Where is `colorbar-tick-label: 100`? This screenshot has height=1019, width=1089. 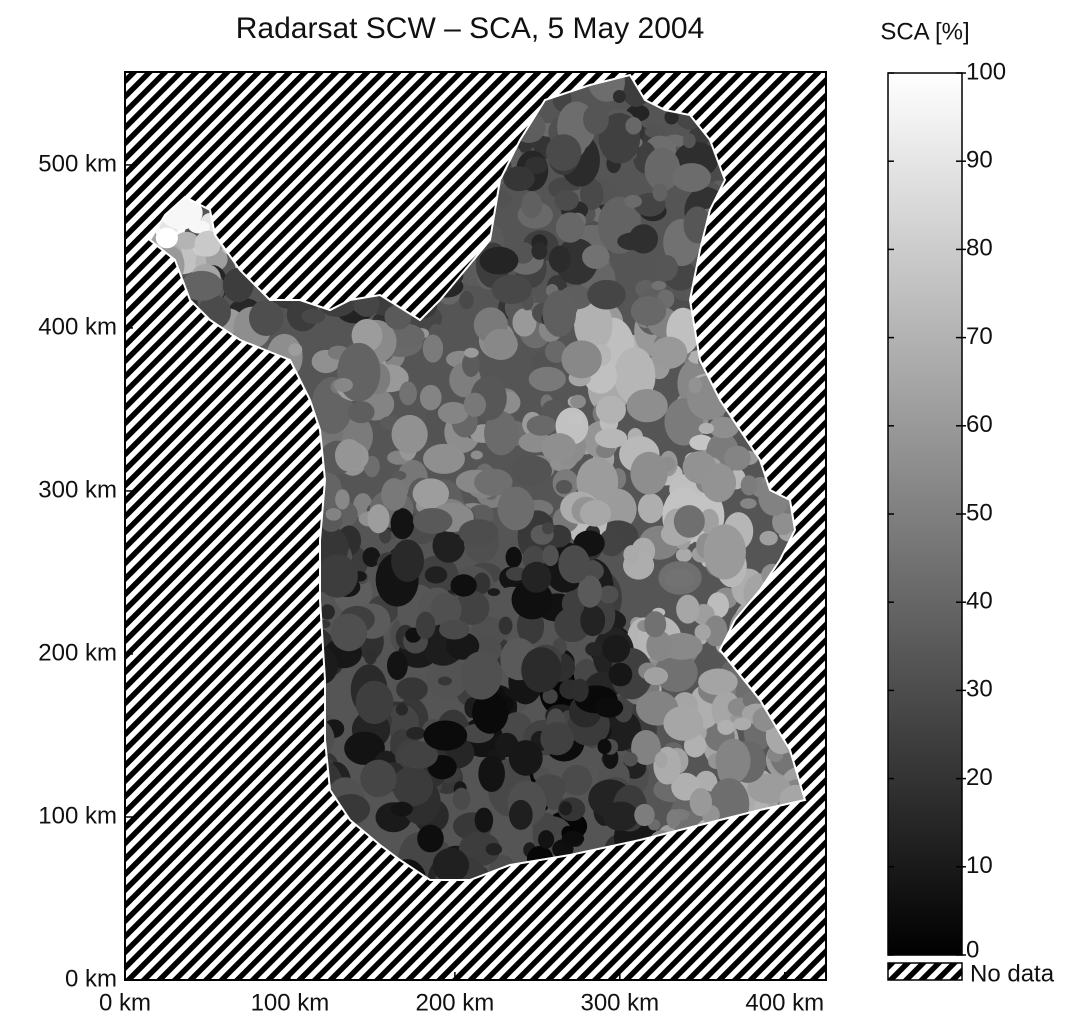
colorbar-tick-label: 100 is located at coordinates (986, 71).